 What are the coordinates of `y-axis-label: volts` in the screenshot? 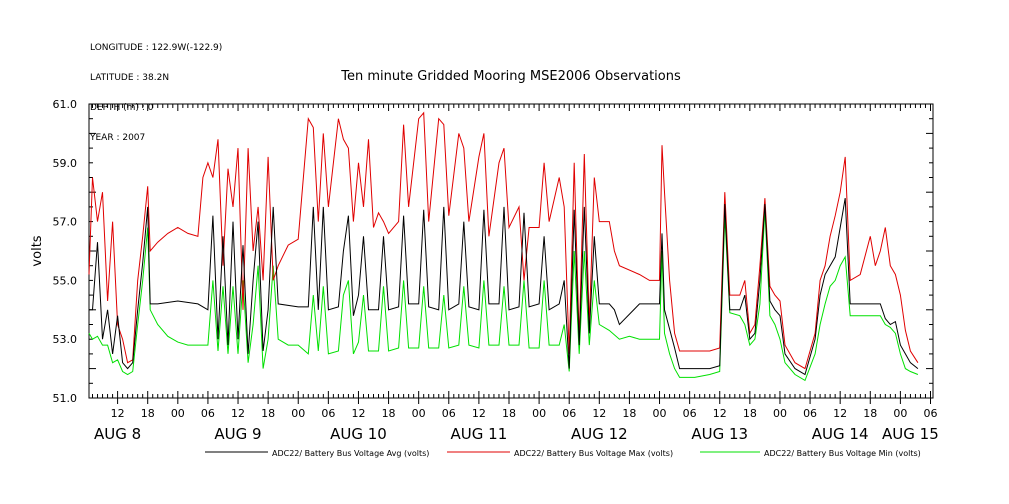 It's located at (37, 250).